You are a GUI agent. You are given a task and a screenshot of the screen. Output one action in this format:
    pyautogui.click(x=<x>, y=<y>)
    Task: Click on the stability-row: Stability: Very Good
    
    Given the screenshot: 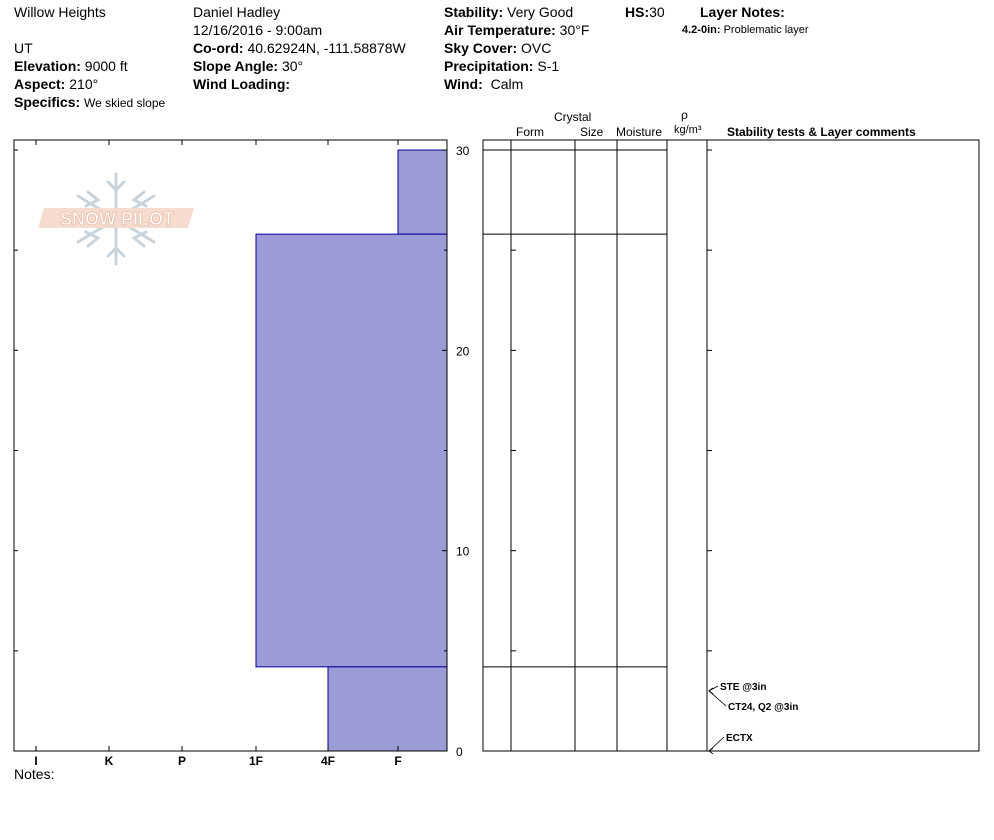 What is the action you would take?
    pyautogui.click(x=508, y=12)
    